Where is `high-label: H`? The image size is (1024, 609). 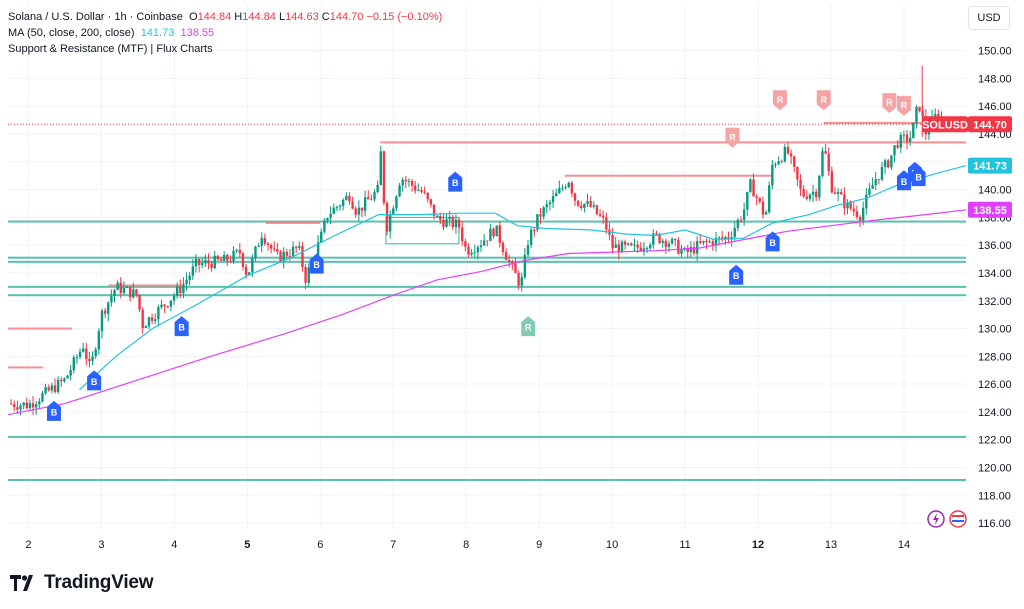 high-label: H is located at coordinates (238, 17).